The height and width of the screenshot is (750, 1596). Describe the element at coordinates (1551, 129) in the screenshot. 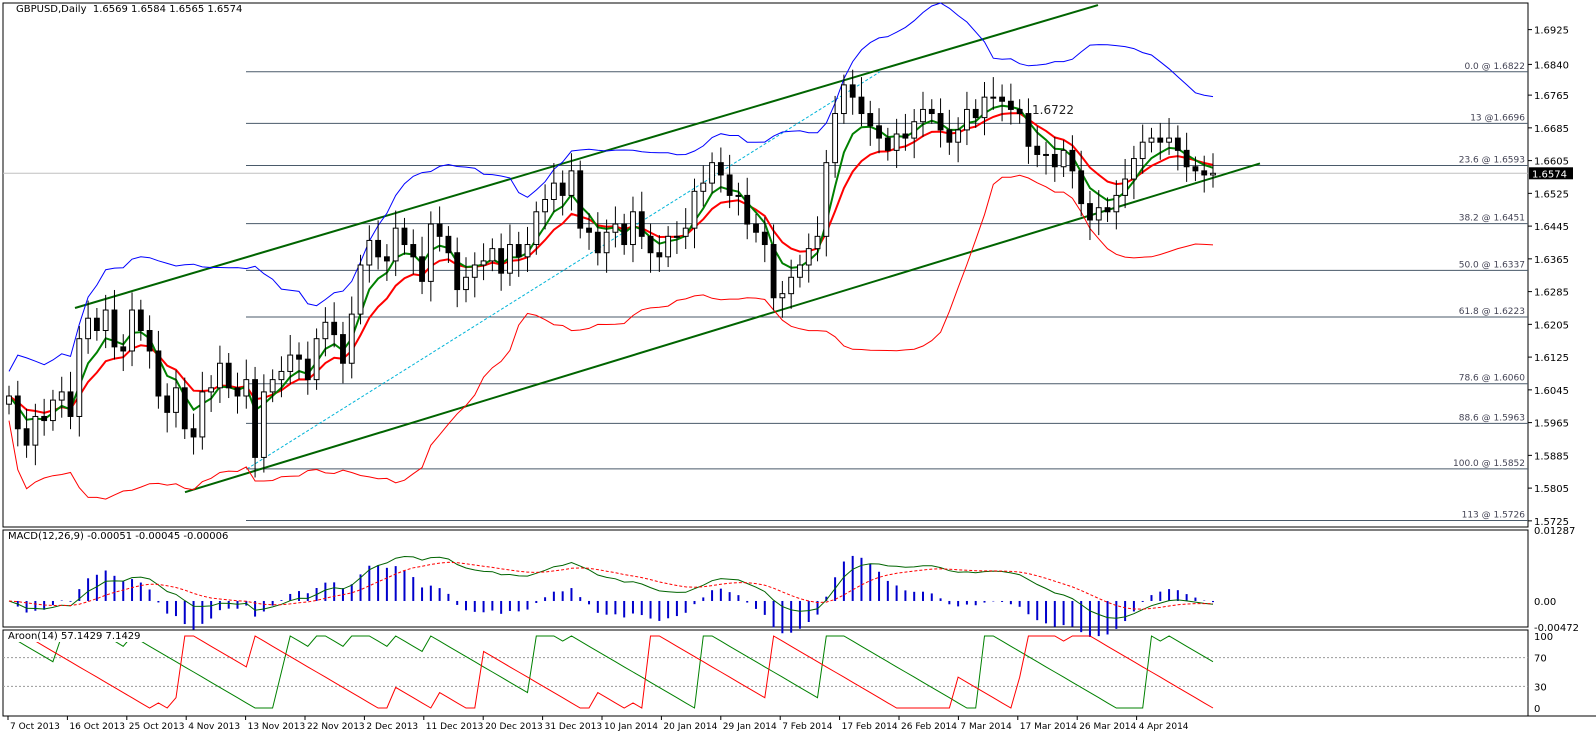

I see `price-tick-label: 1.6685` at that location.